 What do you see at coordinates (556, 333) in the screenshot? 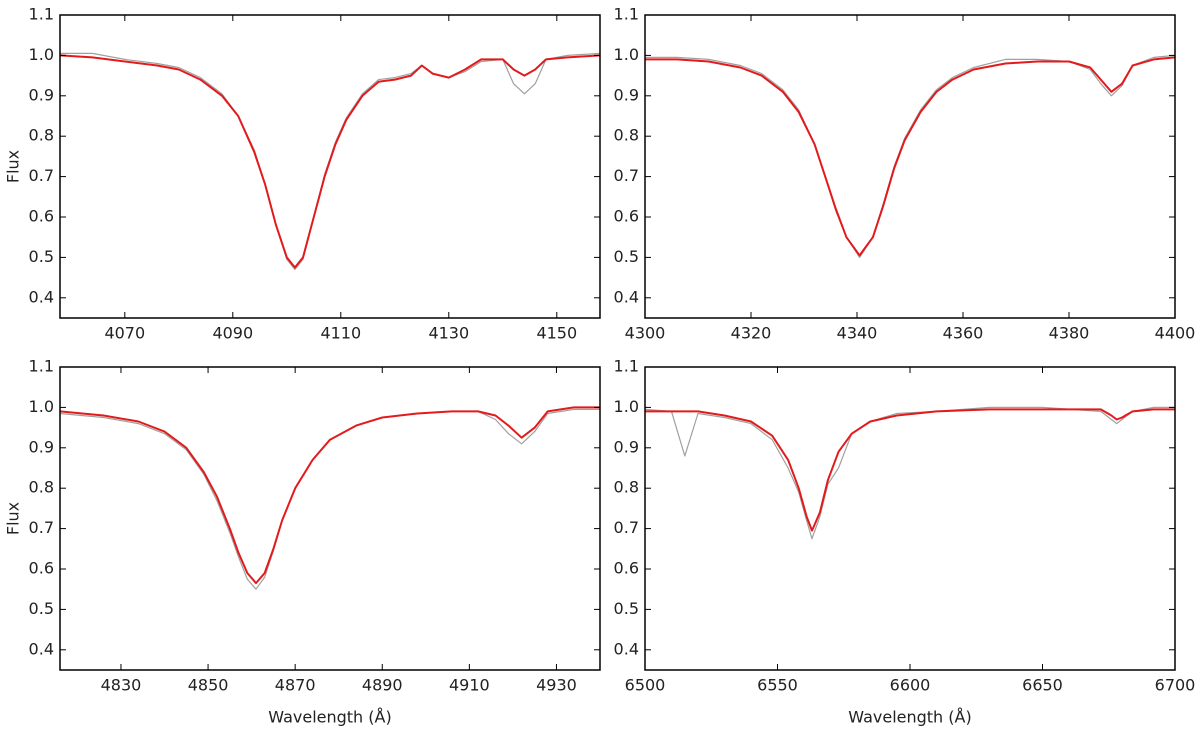
I see `x-tick-label: 4150` at bounding box center [556, 333].